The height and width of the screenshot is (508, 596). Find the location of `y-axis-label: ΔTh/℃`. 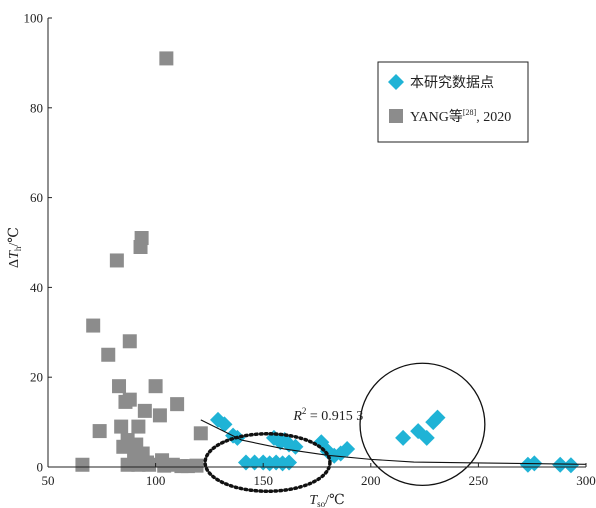

y-axis-label: ΔTh/℃ is located at coordinates (15, 247).